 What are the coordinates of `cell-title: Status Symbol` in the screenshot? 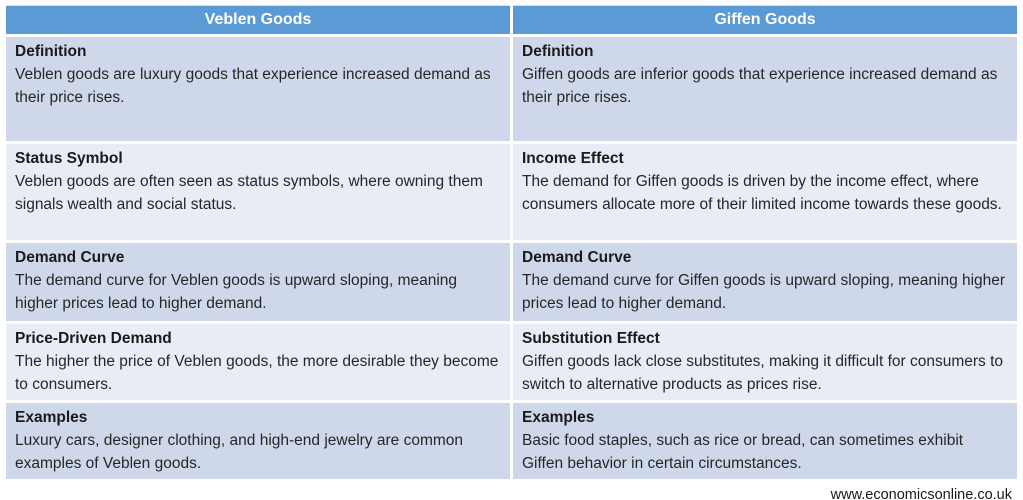 It's located at (69, 158).